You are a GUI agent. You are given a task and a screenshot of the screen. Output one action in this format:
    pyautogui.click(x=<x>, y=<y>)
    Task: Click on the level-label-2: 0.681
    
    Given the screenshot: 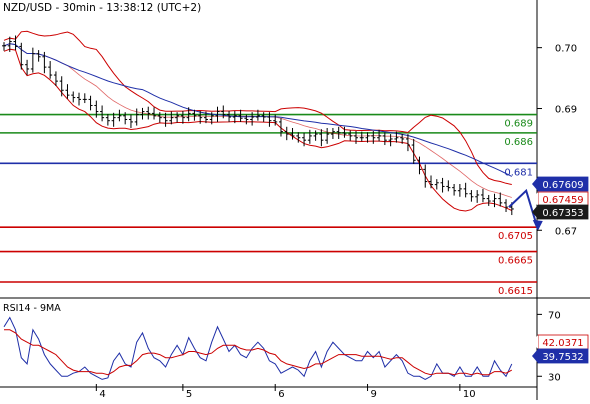 What is the action you would take?
    pyautogui.click(x=518, y=172)
    